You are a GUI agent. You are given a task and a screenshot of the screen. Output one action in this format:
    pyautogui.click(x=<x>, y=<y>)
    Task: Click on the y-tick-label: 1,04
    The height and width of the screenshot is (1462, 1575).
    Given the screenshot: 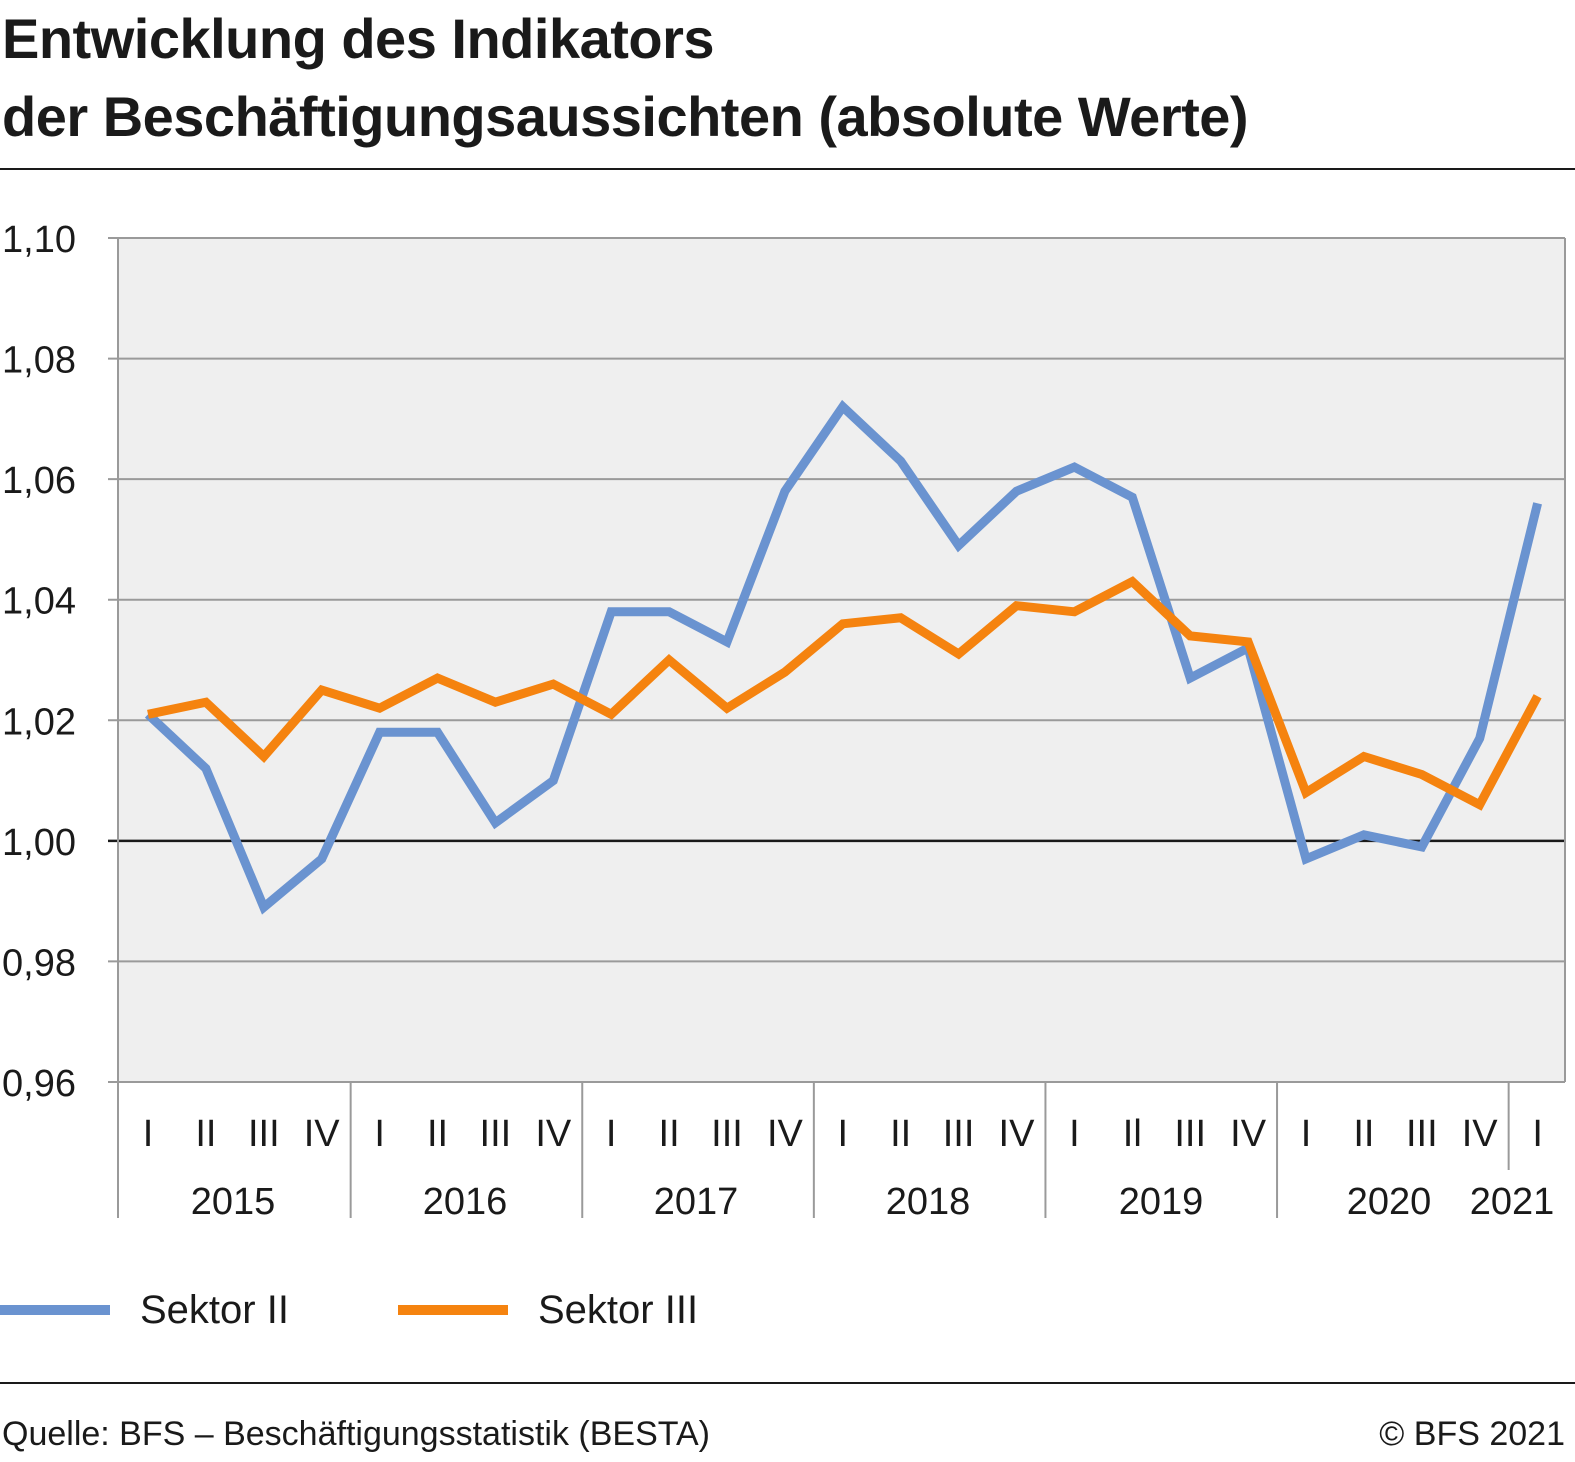 What is the action you would take?
    pyautogui.click(x=39, y=602)
    